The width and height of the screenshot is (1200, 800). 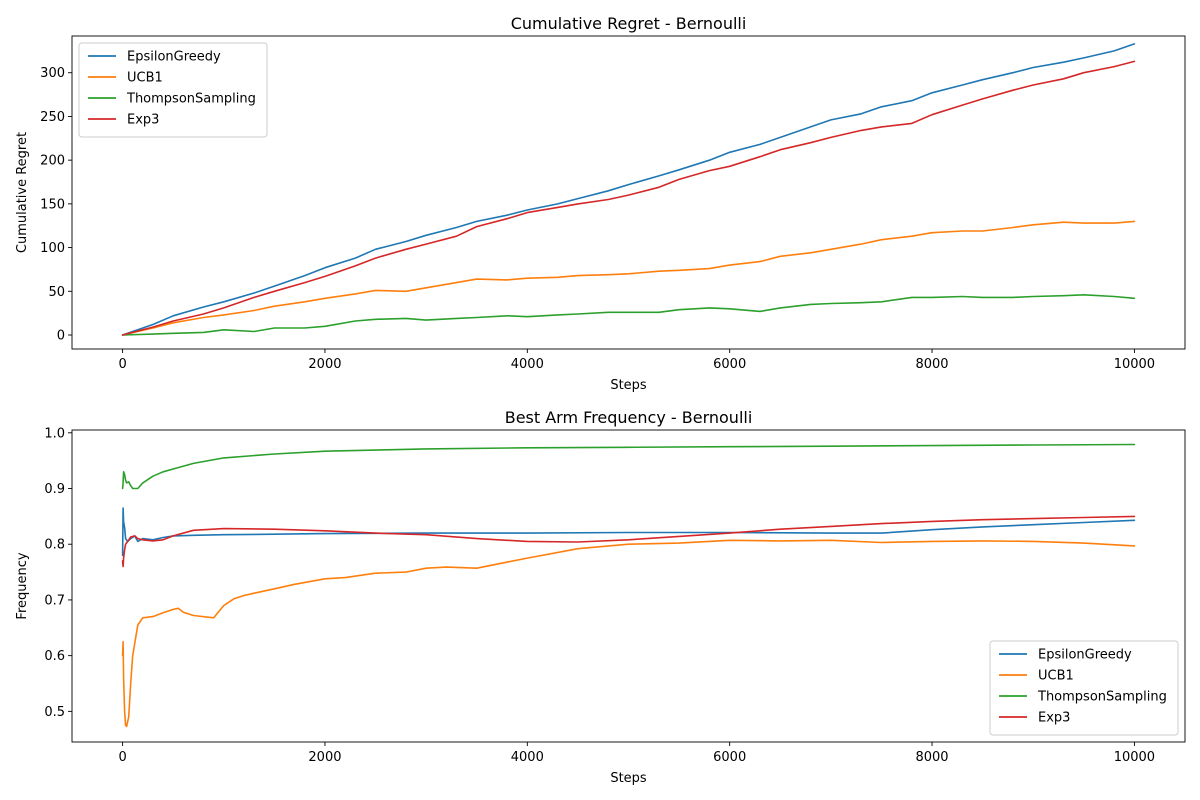 I want to click on regret-x-tick-label: 4000, so click(x=527, y=364).